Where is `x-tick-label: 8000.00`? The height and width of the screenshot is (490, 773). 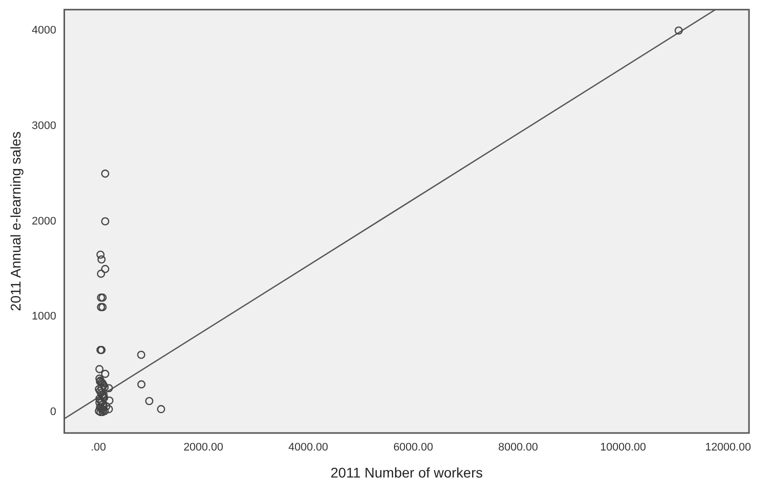
x-tick-label: 8000.00 is located at coordinates (518, 448).